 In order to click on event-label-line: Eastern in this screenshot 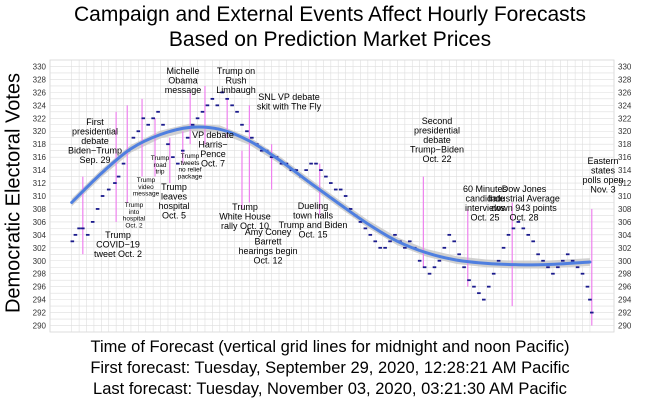, I will do `click(602, 161)`.